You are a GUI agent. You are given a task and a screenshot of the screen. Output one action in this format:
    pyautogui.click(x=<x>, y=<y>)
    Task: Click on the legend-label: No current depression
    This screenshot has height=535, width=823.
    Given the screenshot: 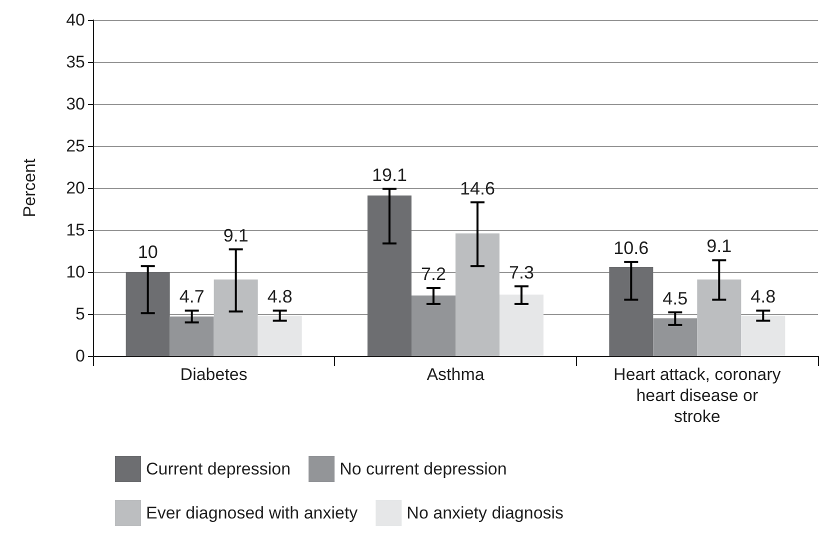 What is the action you would take?
    pyautogui.click(x=423, y=469)
    